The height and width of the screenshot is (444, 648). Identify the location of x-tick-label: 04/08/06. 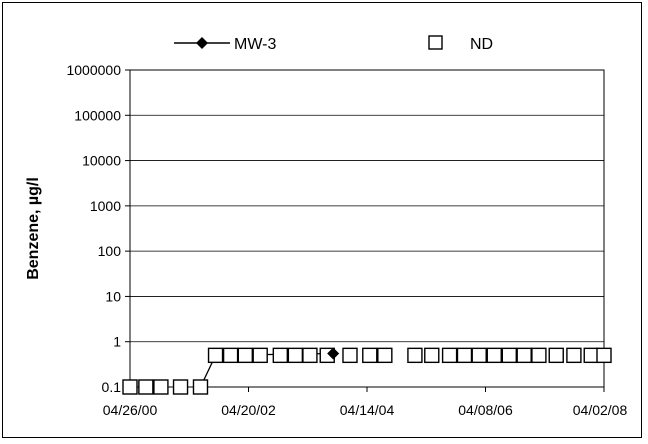
(485, 410).